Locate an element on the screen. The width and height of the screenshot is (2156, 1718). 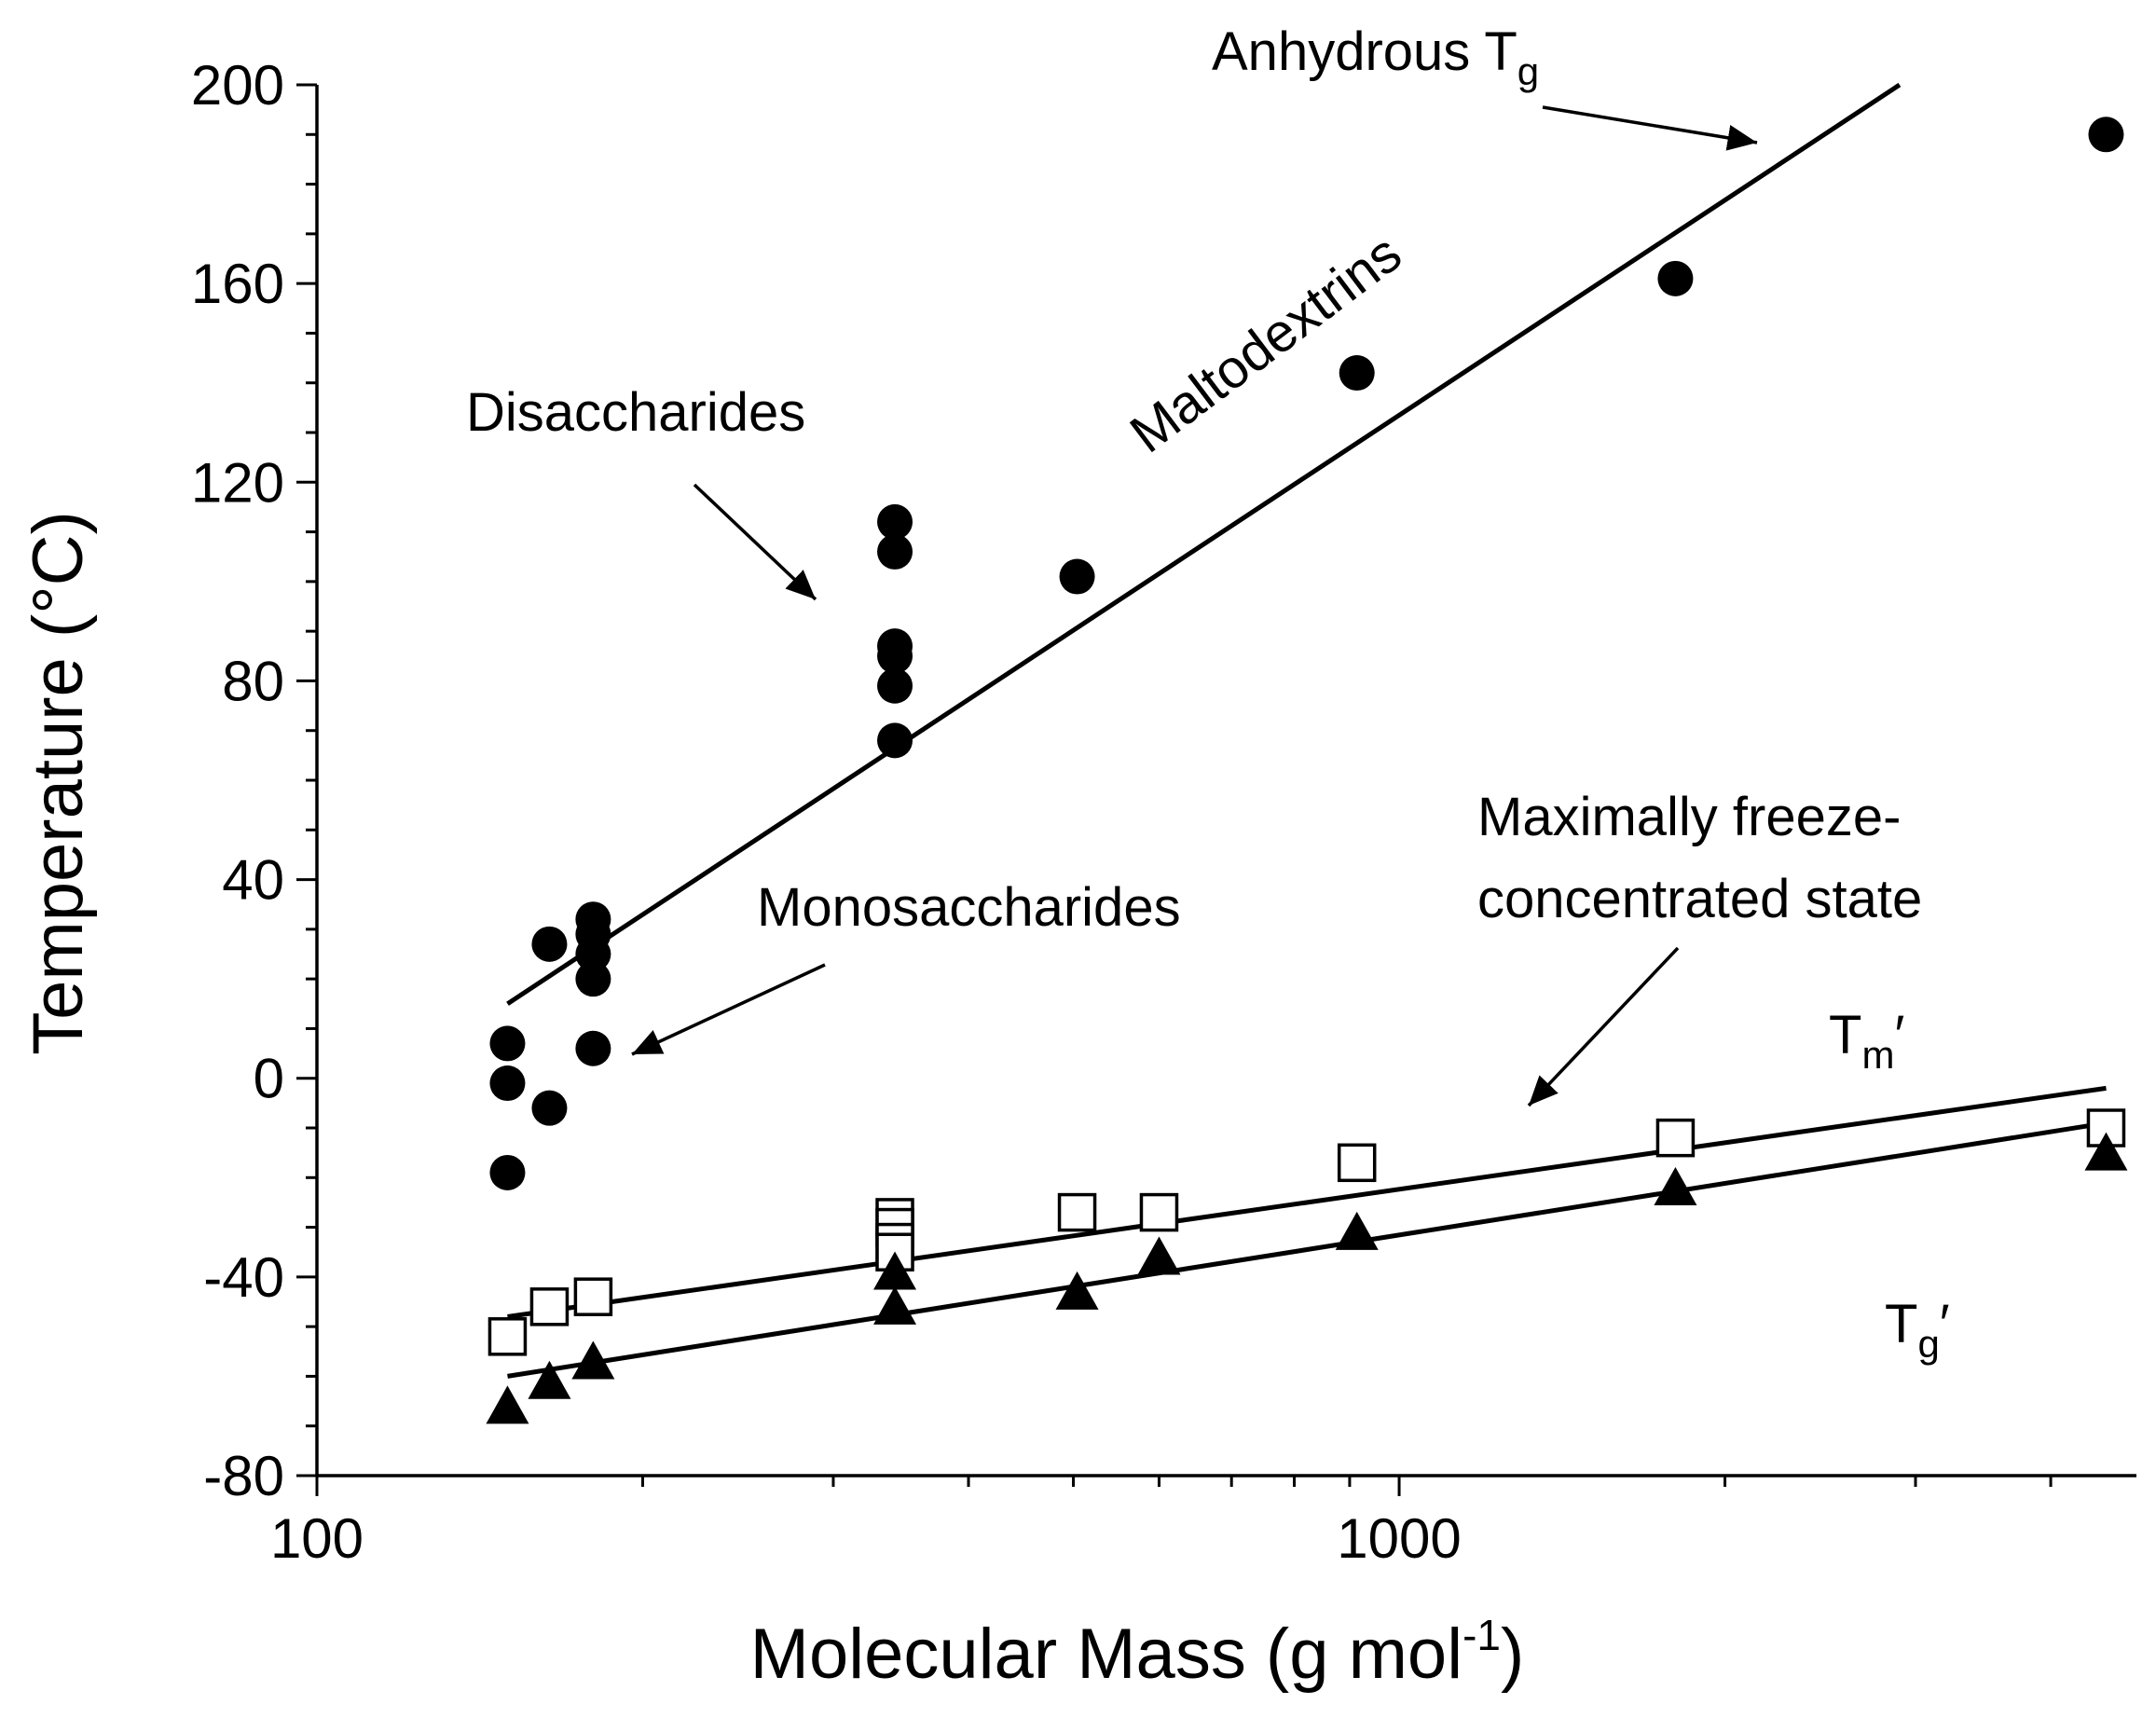
annotation-disaccharides: Disaccharides is located at coordinates (635, 412).